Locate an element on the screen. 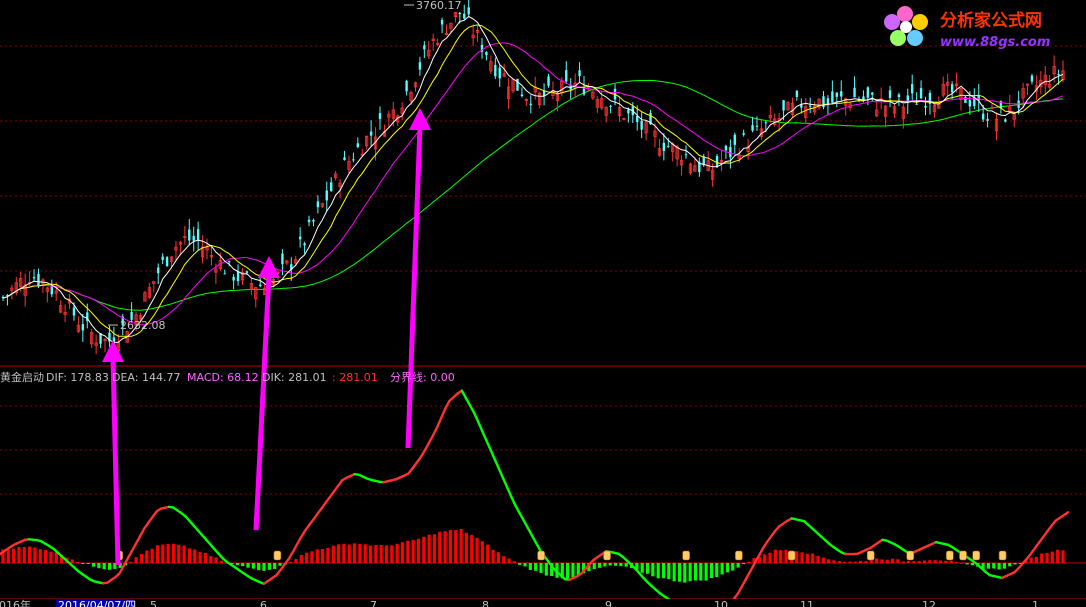  low-price-label: 2632.08 is located at coordinates (143, 325).